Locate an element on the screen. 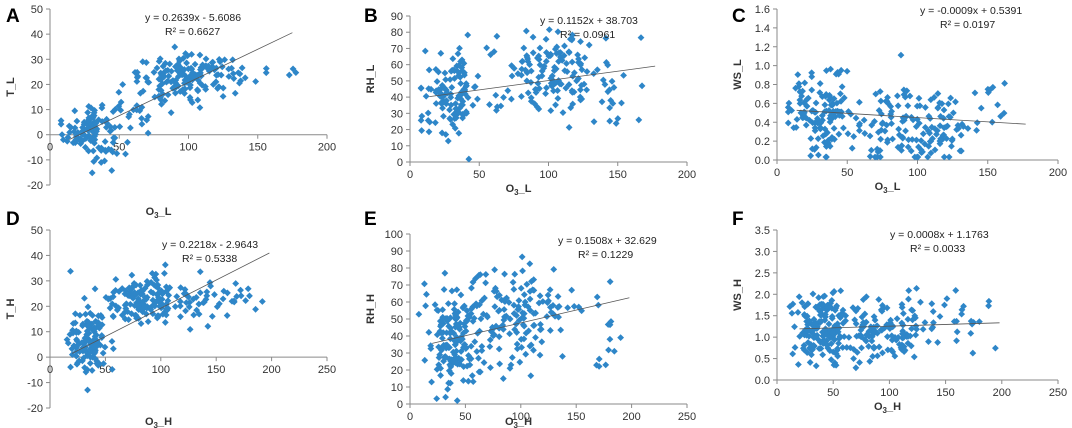  y-tick-label: 1.2 is located at coordinates (762, 48).